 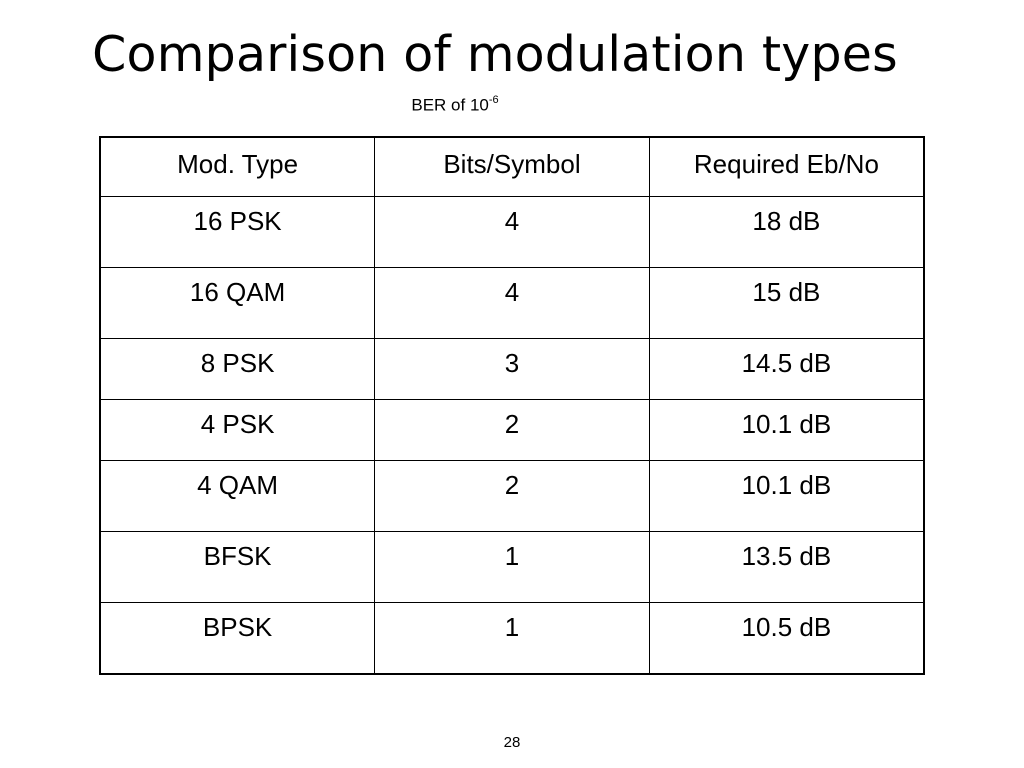 I want to click on cell-mod-type: 16 QAM, so click(x=237, y=303).